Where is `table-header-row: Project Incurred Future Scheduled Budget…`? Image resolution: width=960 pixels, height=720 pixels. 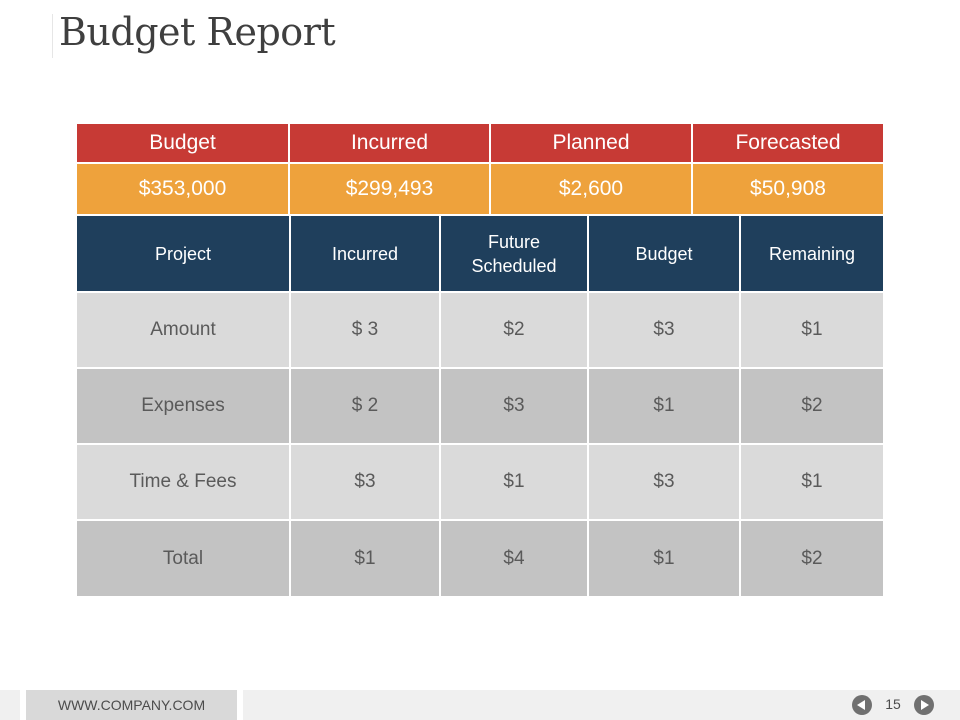
table-header-row: Project Incurred Future Scheduled Budget… is located at coordinates (480, 254).